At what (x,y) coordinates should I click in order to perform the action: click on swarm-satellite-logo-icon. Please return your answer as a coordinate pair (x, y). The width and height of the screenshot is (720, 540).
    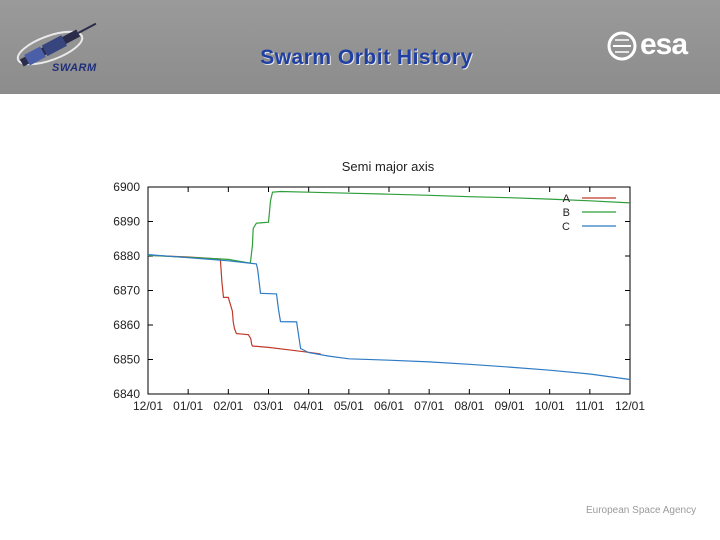
    Looking at the image, I should click on (56, 44).